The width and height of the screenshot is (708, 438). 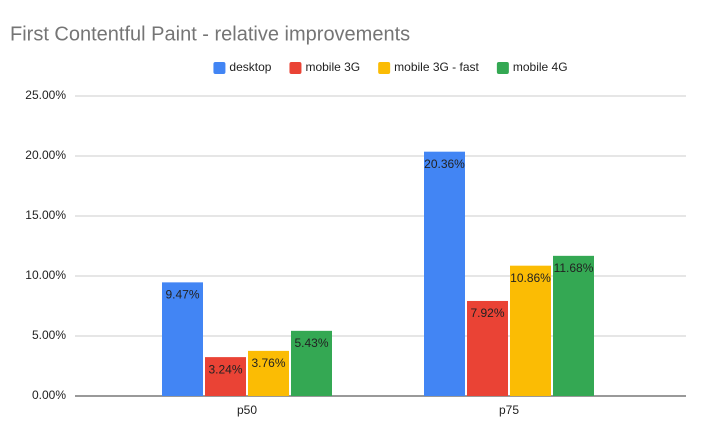 What do you see at coordinates (225, 369) in the screenshot?
I see `value-label: 3.24%` at bounding box center [225, 369].